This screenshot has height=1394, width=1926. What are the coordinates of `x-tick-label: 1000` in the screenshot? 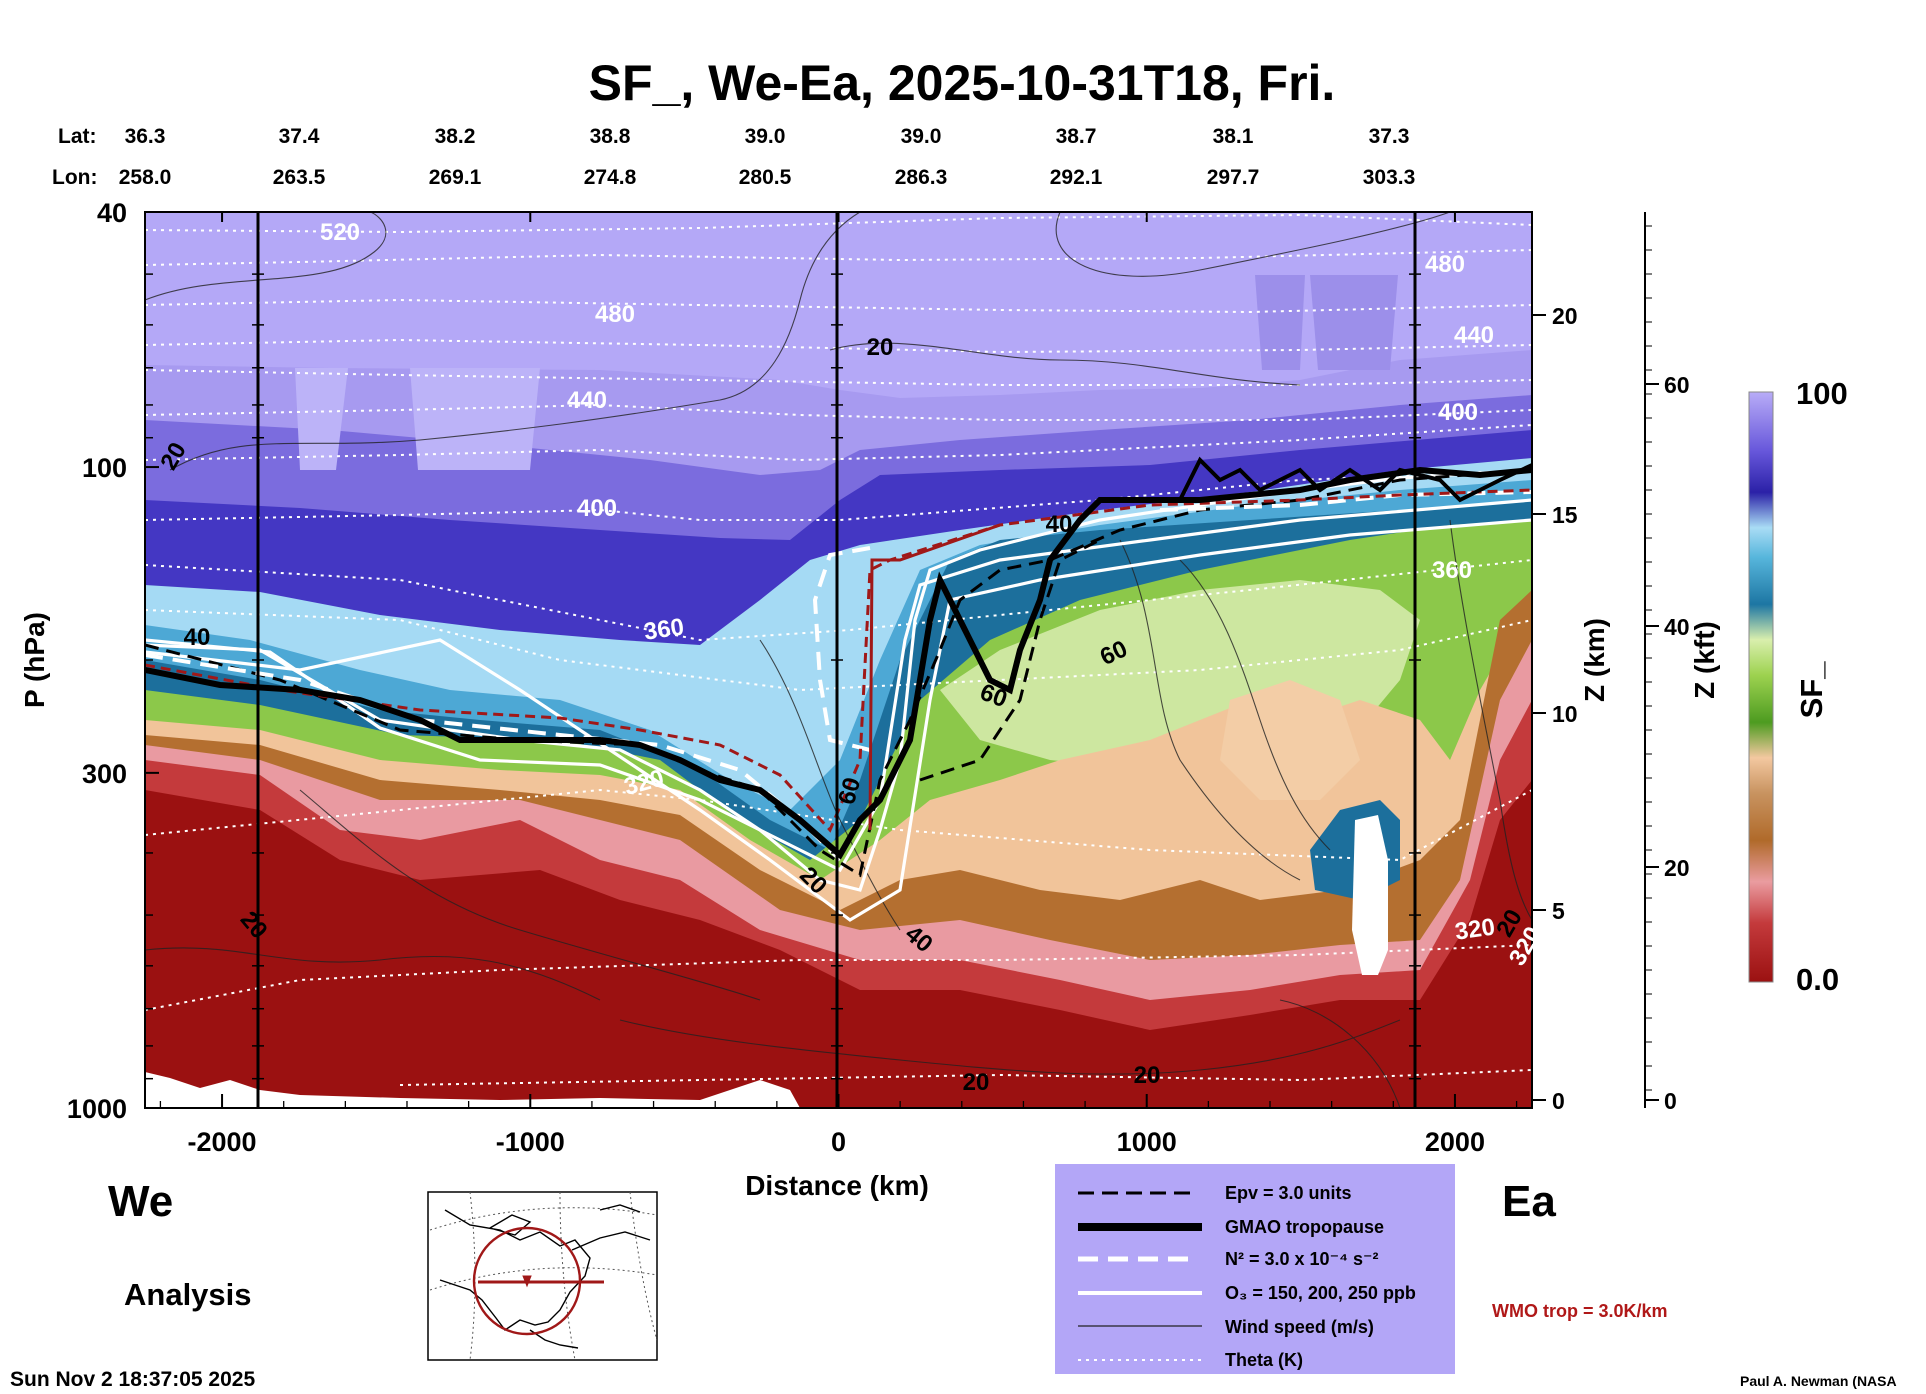 It's located at (1147, 1142).